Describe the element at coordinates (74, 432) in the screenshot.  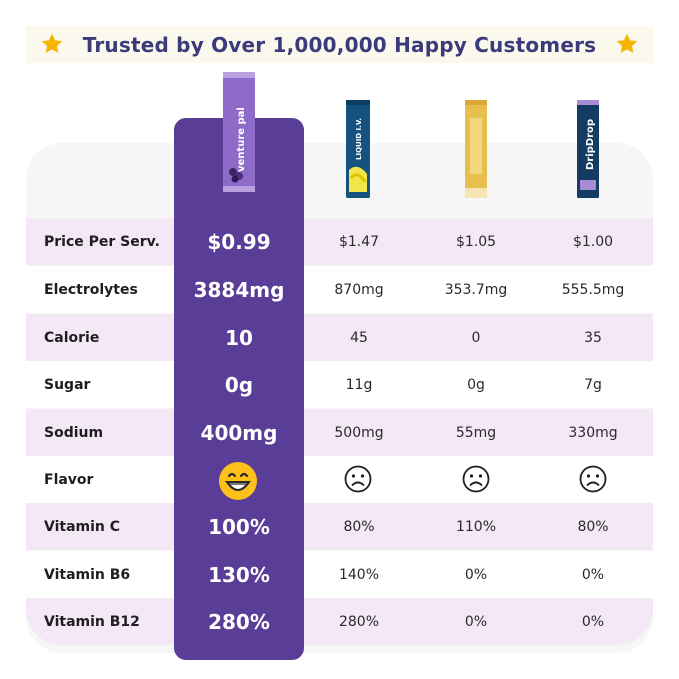
I see `row-label: Sodium` at that location.